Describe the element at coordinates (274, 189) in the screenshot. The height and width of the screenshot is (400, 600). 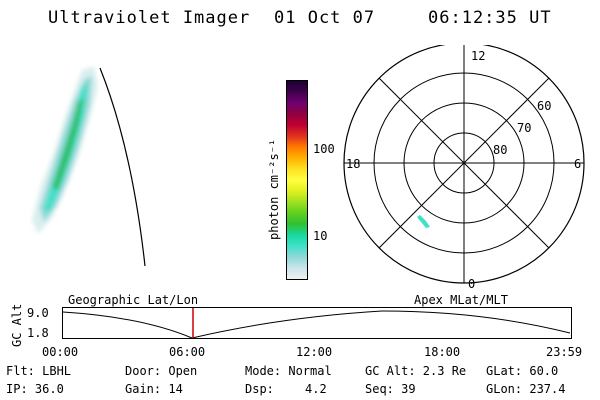
I see `colorbar-unit-label: photon cm⁻²s⁻¹` at that location.